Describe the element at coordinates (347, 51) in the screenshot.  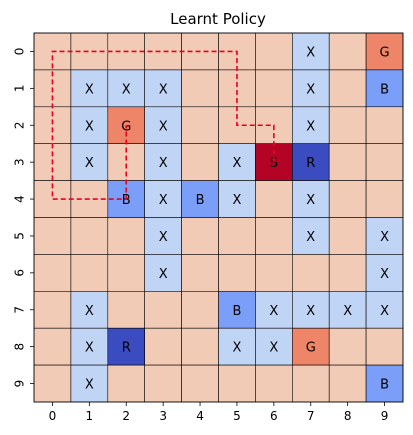
I see `heatmap-cell-r0-c8` at that location.